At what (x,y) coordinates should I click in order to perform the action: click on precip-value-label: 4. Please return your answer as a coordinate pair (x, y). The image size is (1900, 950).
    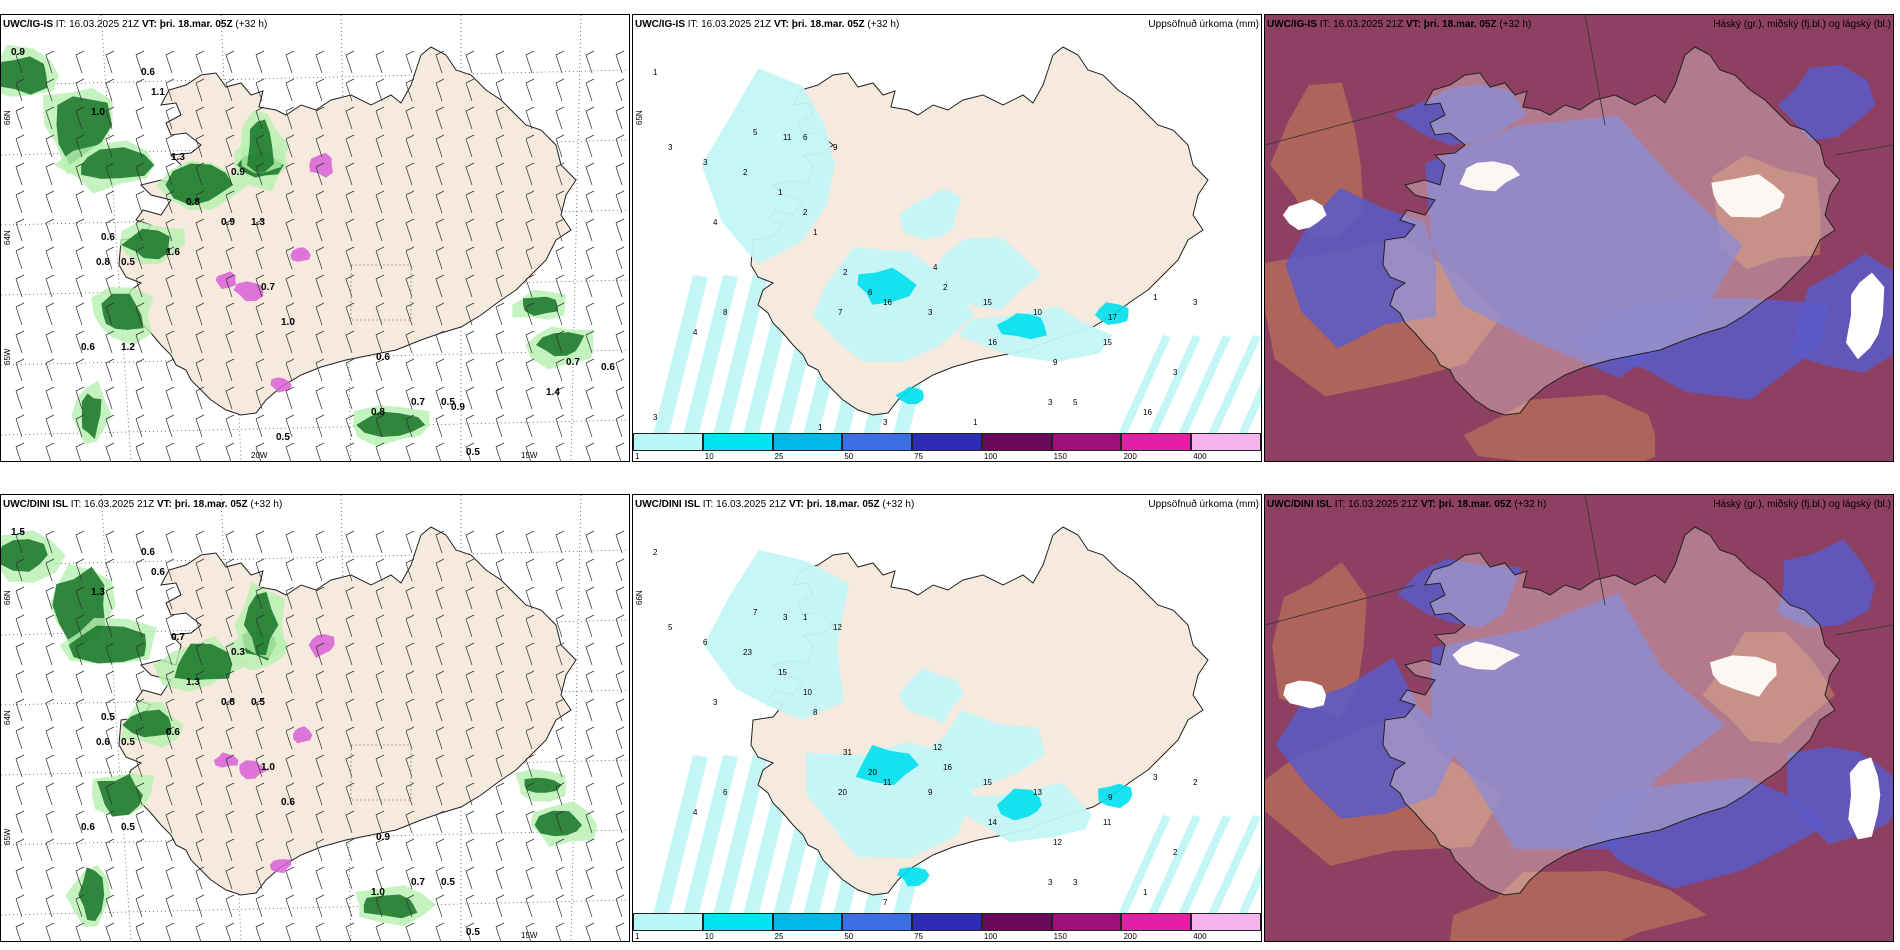
    Looking at the image, I should click on (715, 222).